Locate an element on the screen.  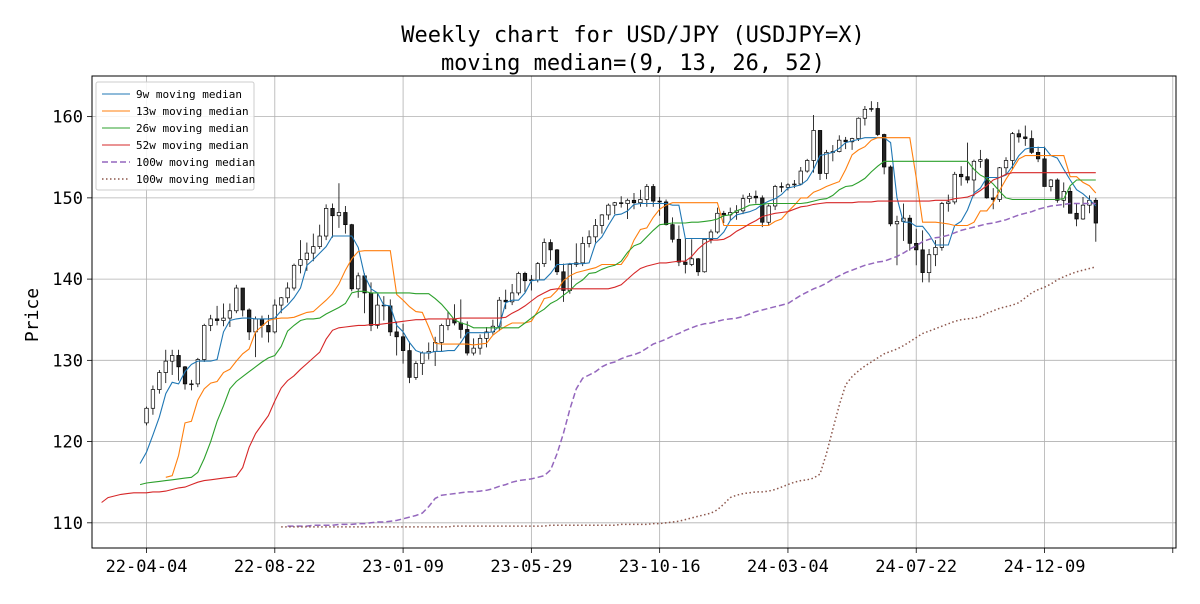
y-axis-label: Price is located at coordinates (32, 315).